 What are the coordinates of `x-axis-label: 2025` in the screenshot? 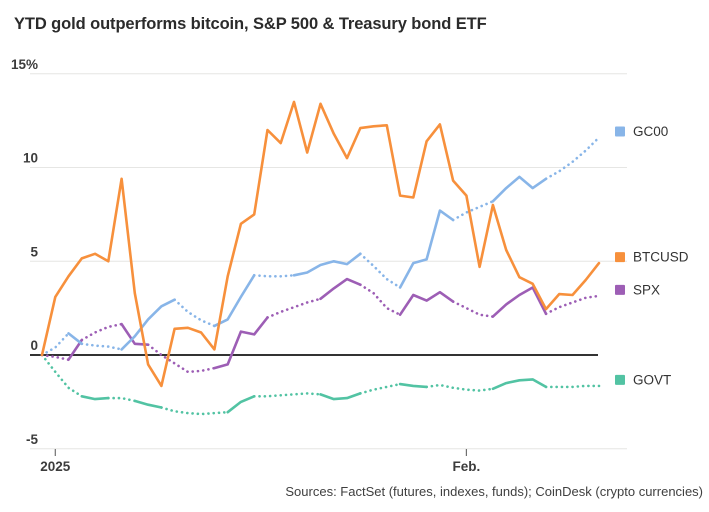 It's located at (55, 466).